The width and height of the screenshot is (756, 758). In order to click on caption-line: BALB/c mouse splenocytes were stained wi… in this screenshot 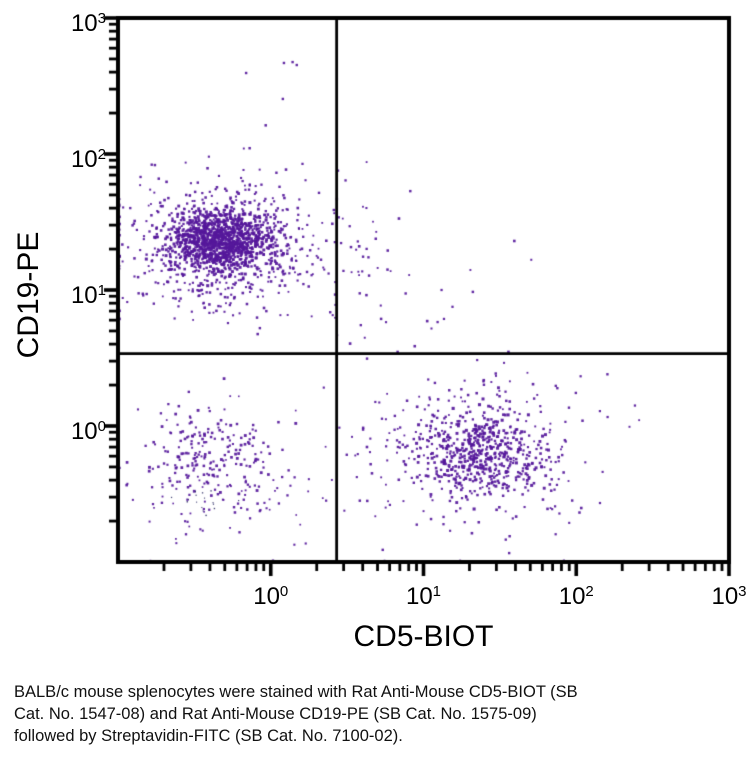, I will do `click(296, 692)`.